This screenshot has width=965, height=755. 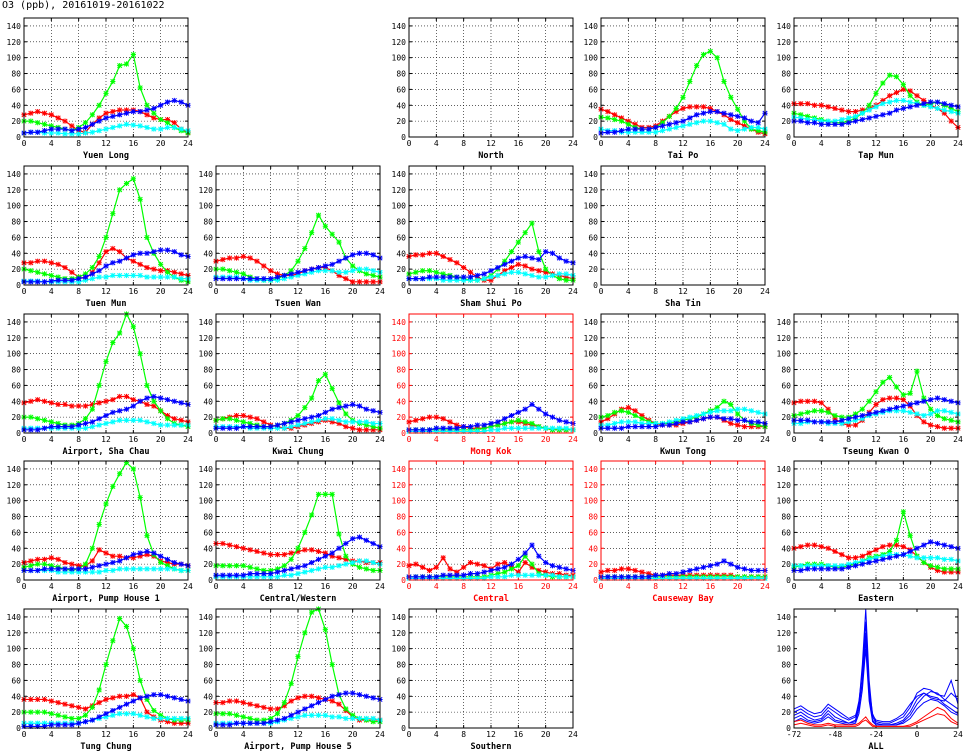 I want to click on y-tick-label: 100, so click(x=591, y=501).